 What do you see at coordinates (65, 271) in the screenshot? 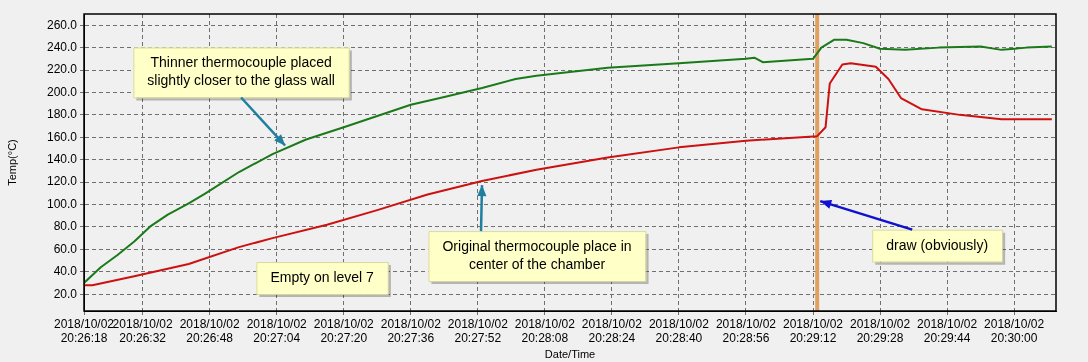
I see `y-tick-label: 40.0` at bounding box center [65, 271].